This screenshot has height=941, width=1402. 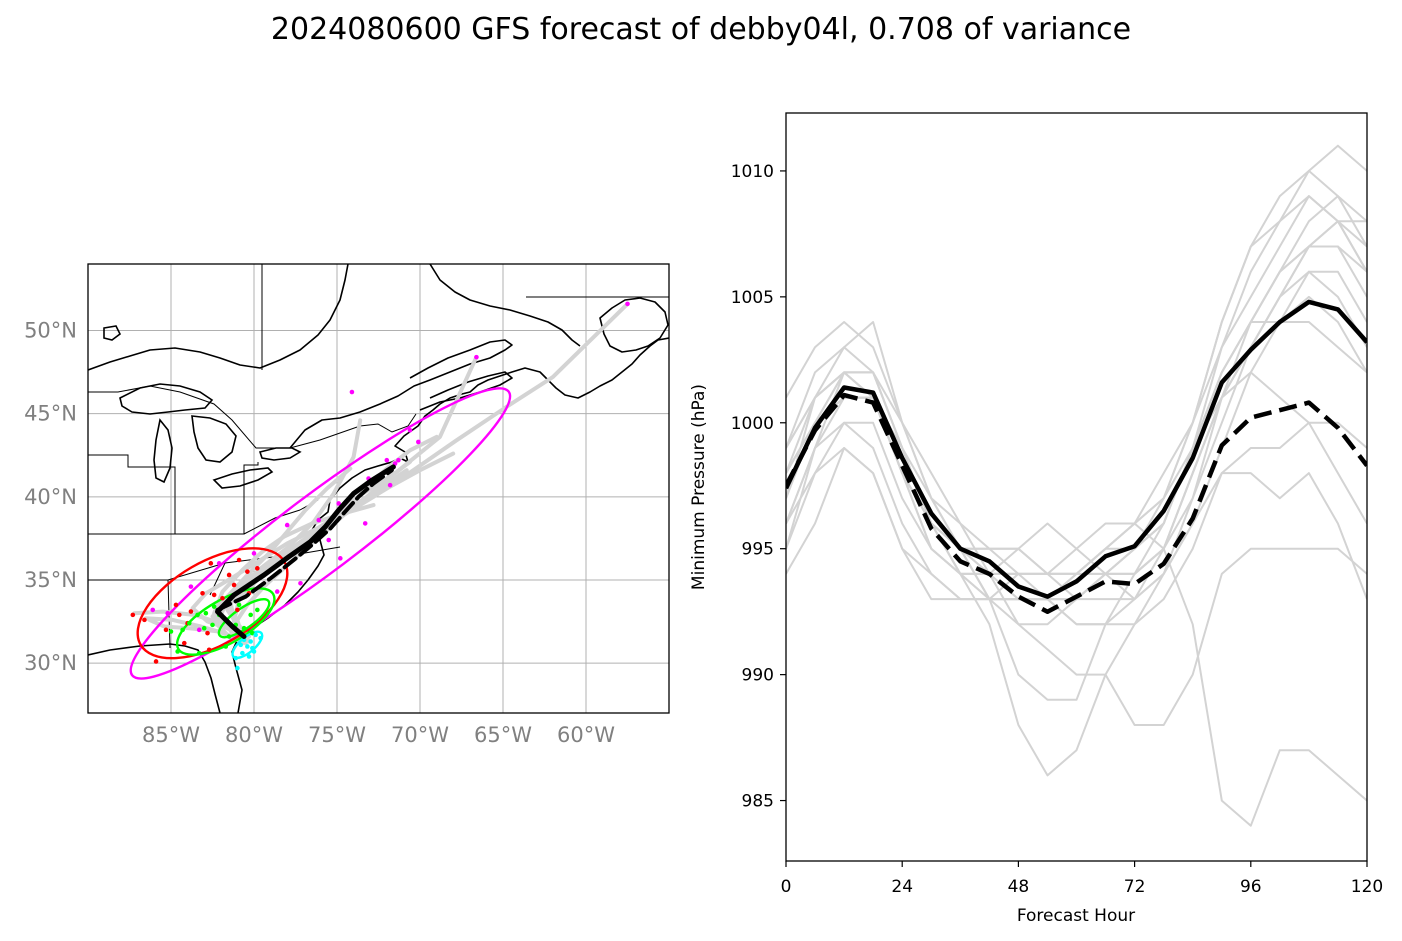 I want to click on pressure-y-tick-label: 990, so click(x=758, y=676).